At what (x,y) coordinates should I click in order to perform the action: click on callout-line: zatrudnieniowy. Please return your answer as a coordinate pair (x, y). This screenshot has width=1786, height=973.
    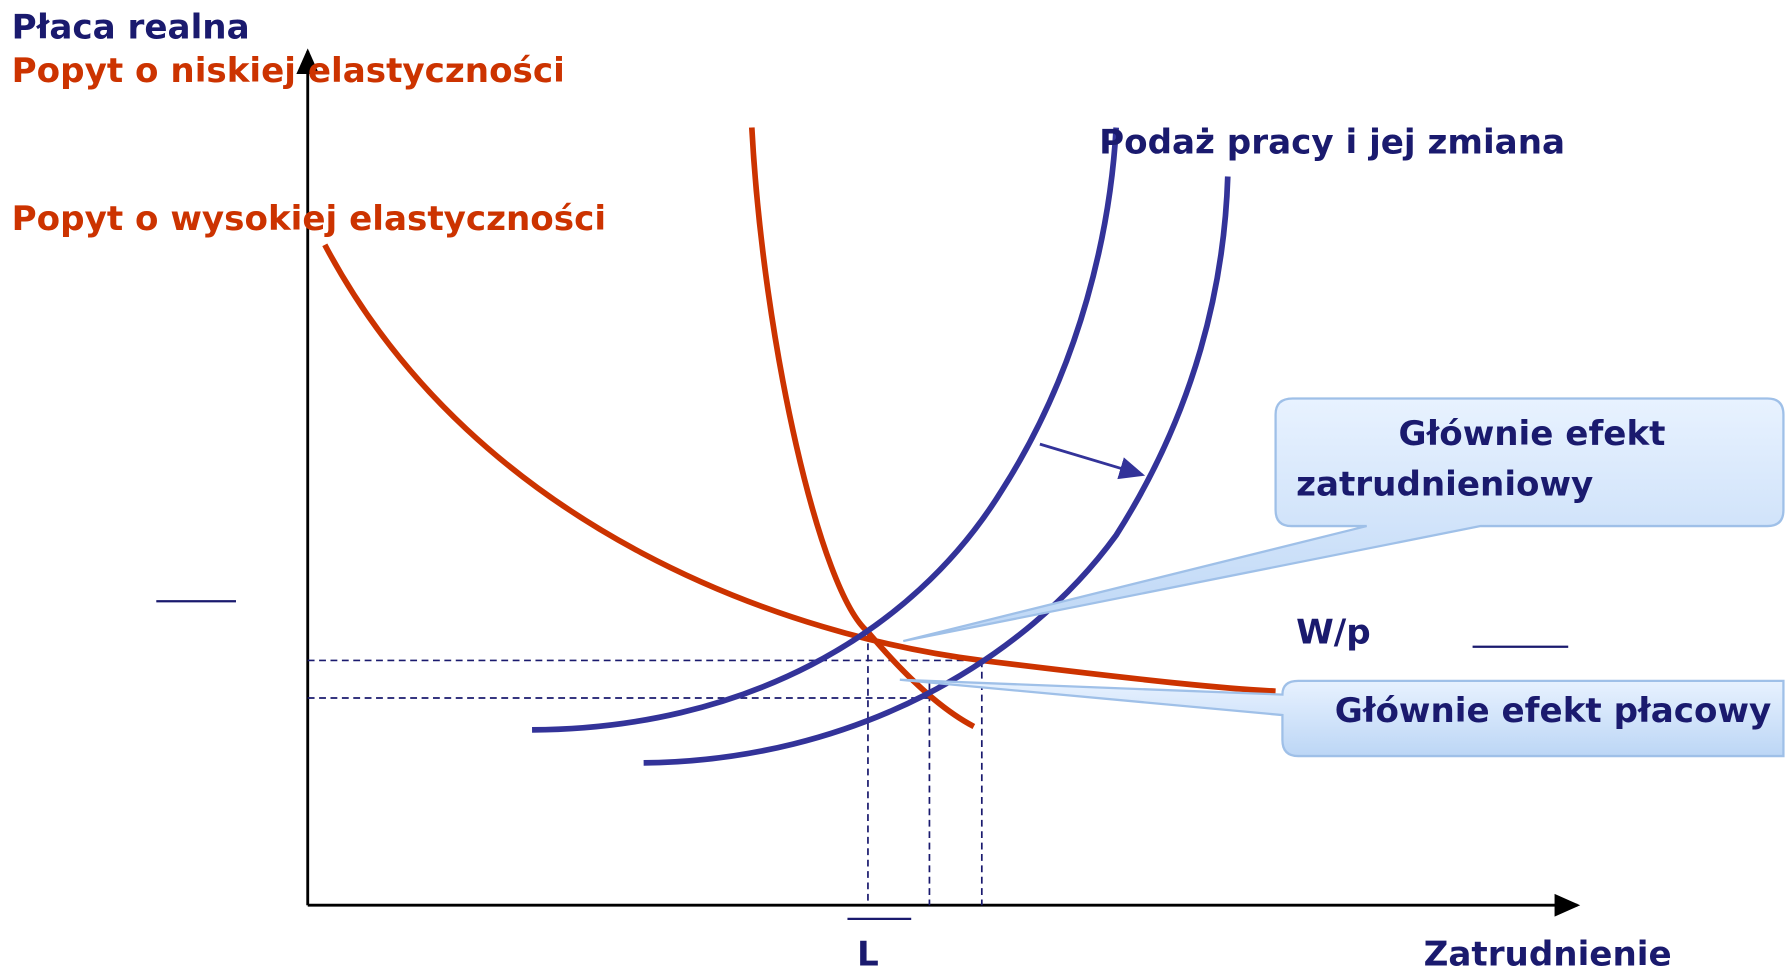
    Looking at the image, I should click on (1444, 484).